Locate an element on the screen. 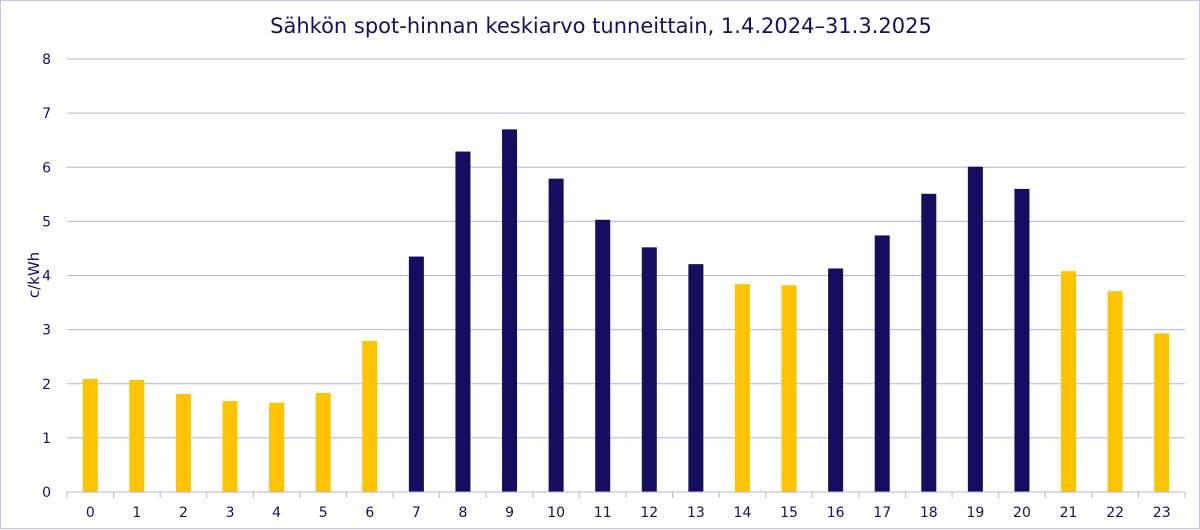  x-tick-label: 19 is located at coordinates (975, 513).